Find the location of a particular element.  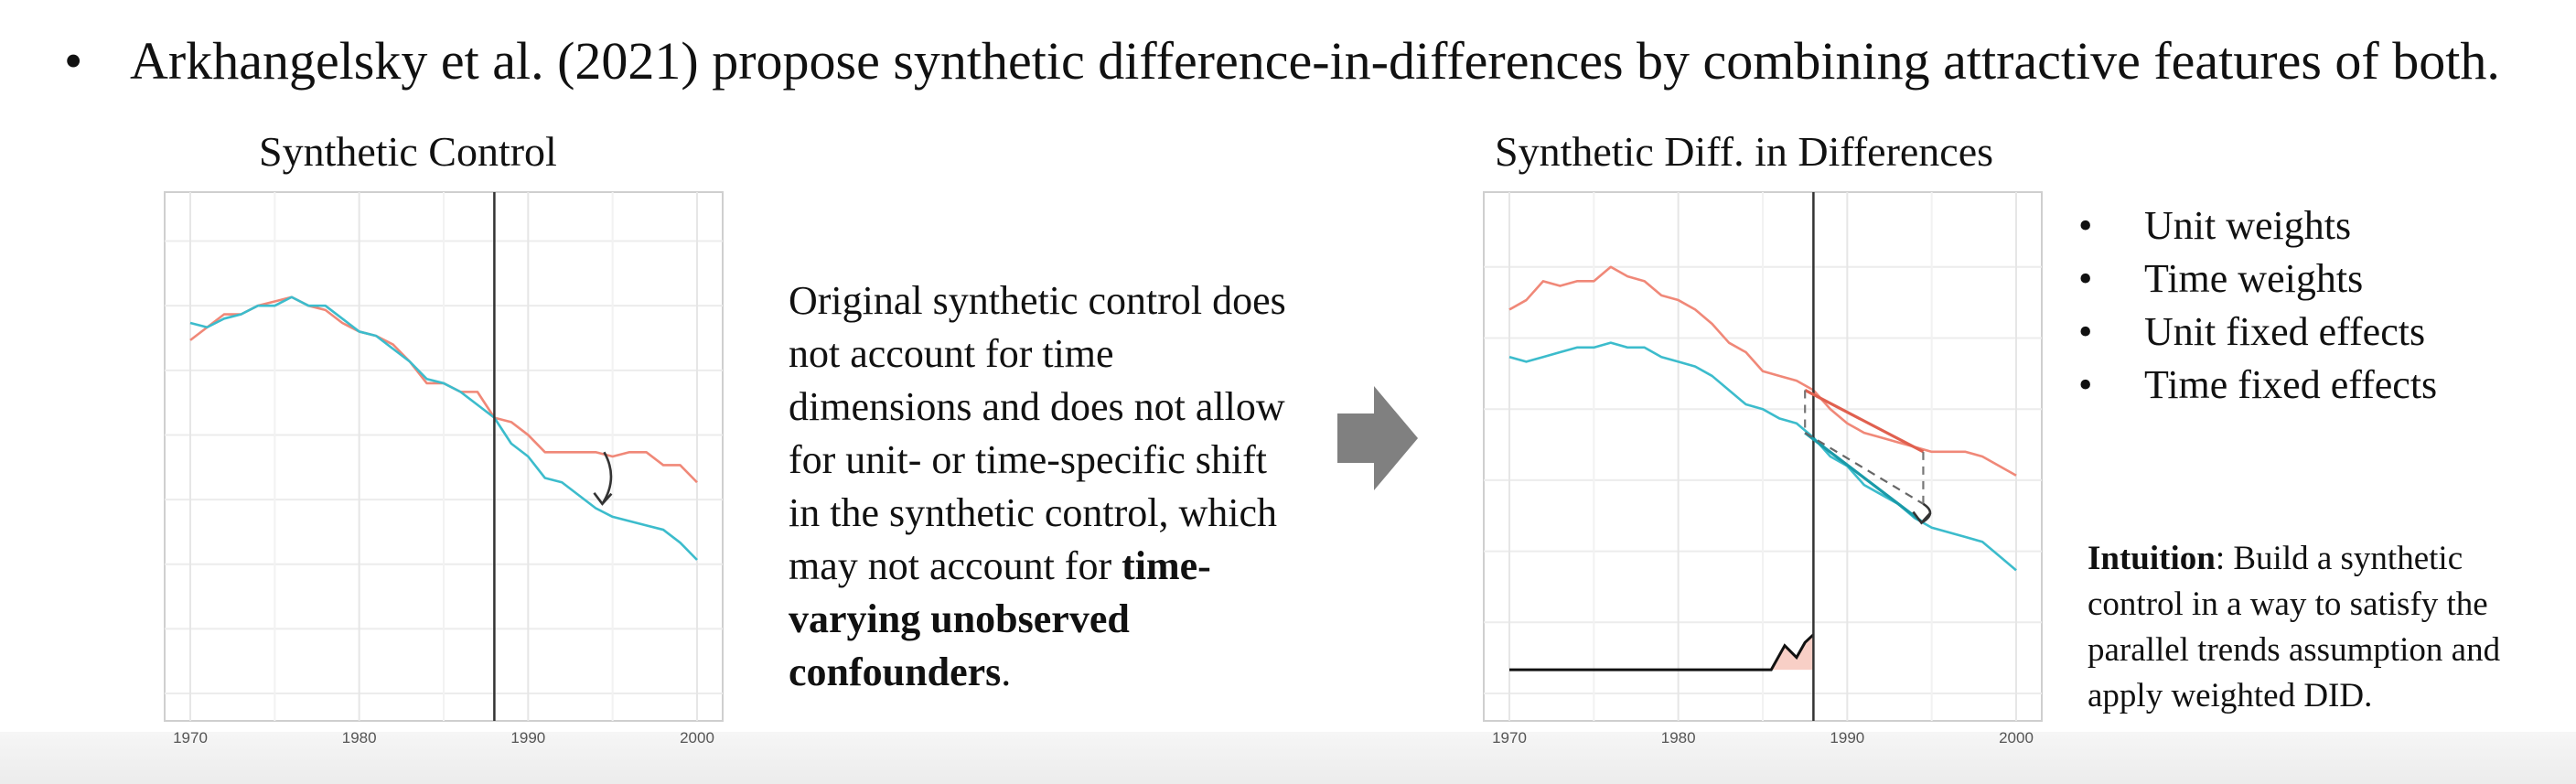

treated-series-line is located at coordinates (1763, 371).